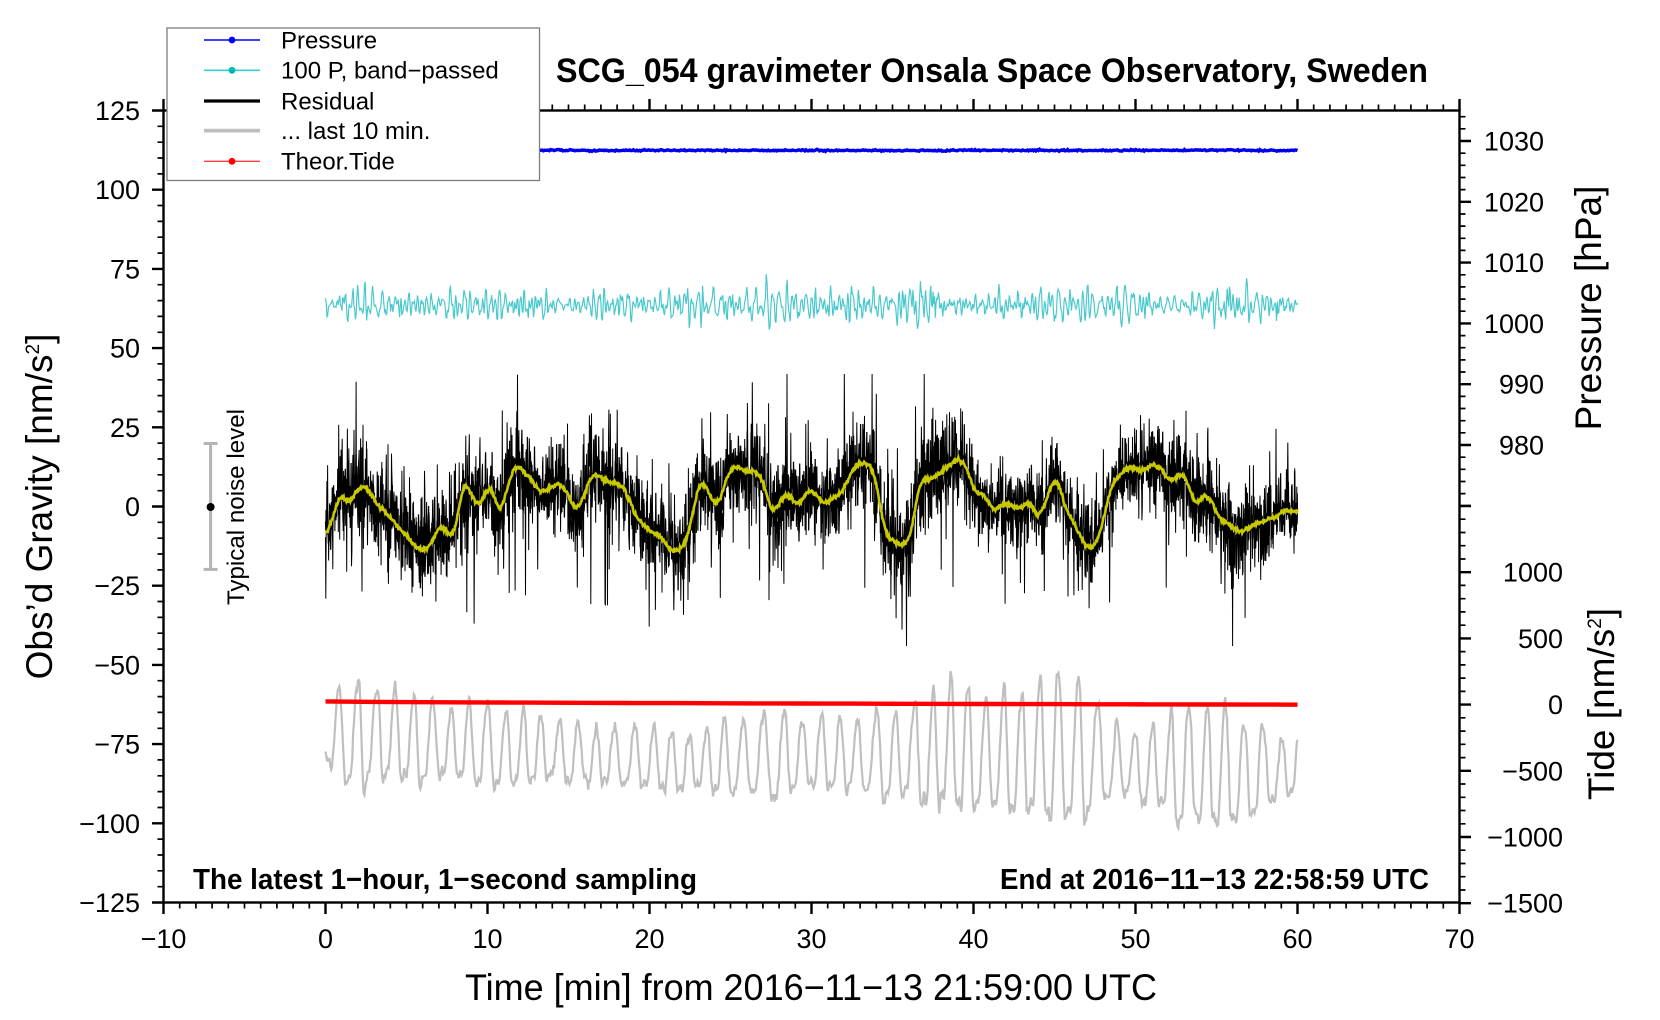 The height and width of the screenshot is (1020, 1660). Describe the element at coordinates (649, 939) in the screenshot. I see `svg-text: 20` at that location.